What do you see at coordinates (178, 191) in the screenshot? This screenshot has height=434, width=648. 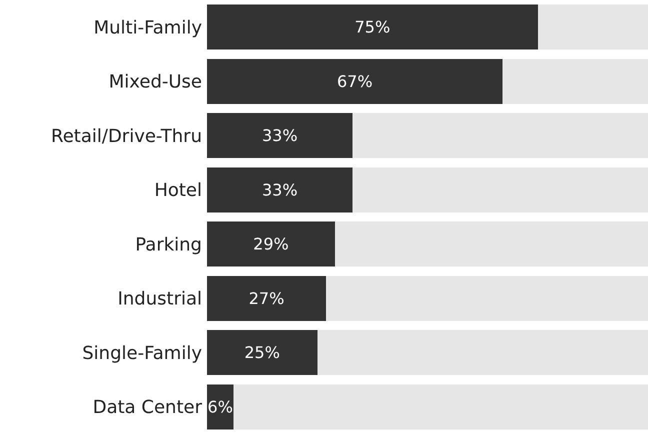 I see `y-tick-label: Hotel` at bounding box center [178, 191].